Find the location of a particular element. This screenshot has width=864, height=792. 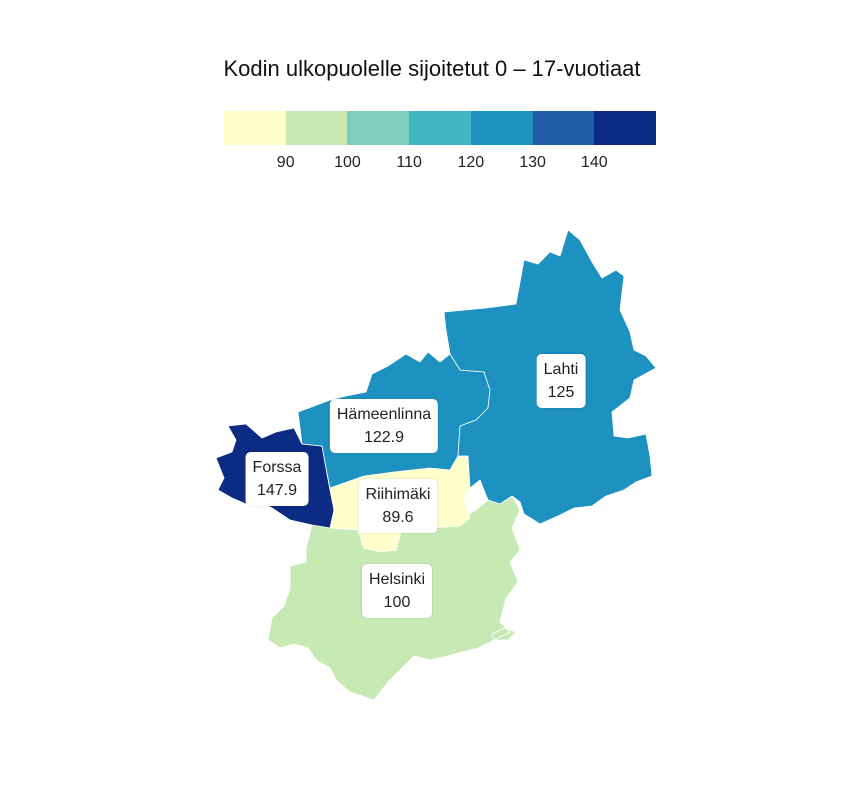

legend-tick-140: 140 is located at coordinates (594, 162).